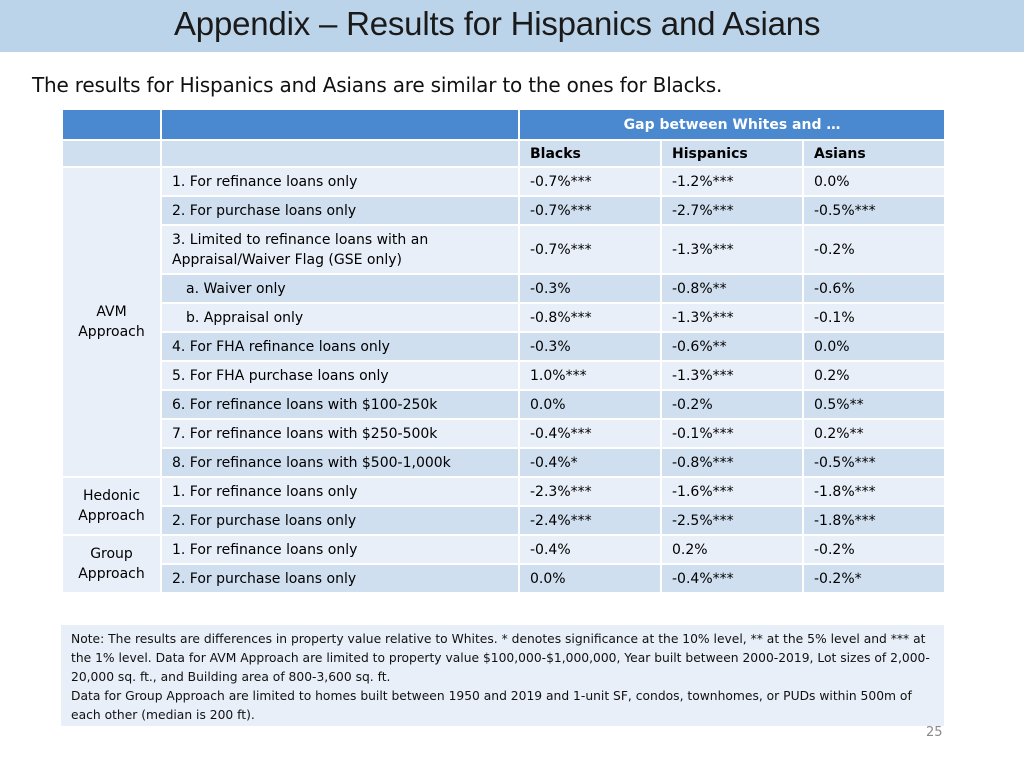 Image resolution: width=1024 pixels, height=768 pixels. Describe the element at coordinates (874, 433) in the screenshot. I see `value-asians: 0.2%**` at that location.